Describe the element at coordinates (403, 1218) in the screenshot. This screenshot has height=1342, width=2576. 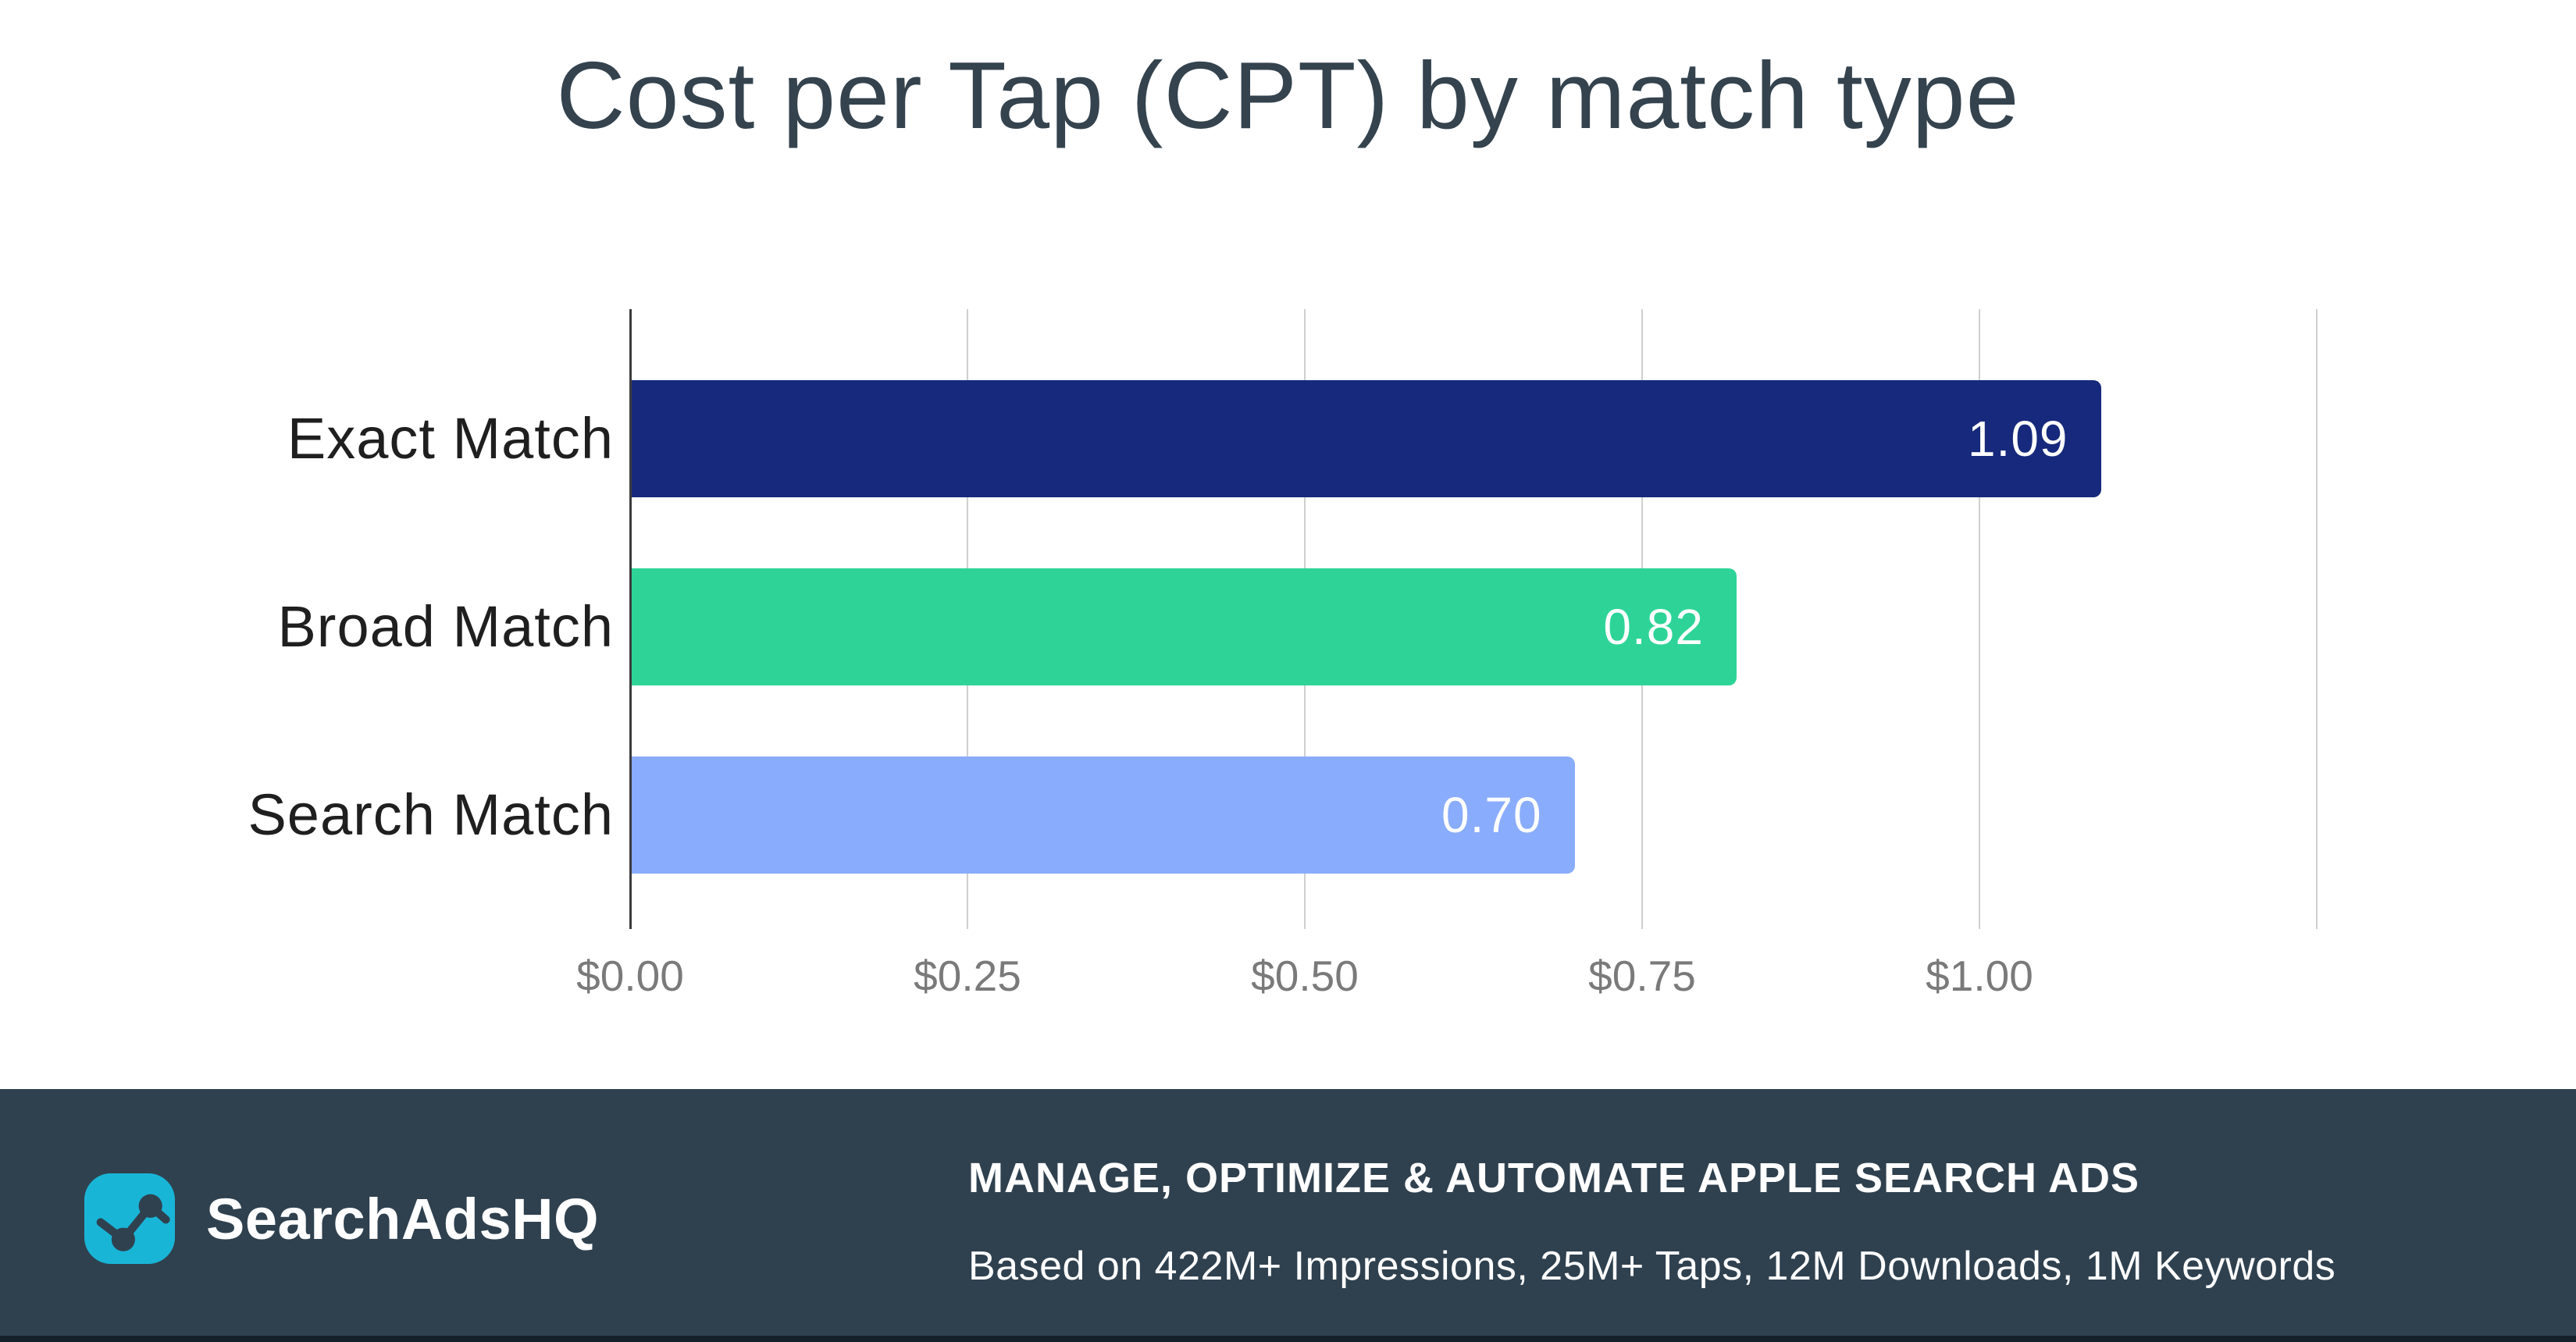
I see `brand-name: SearchAdsHQ` at that location.